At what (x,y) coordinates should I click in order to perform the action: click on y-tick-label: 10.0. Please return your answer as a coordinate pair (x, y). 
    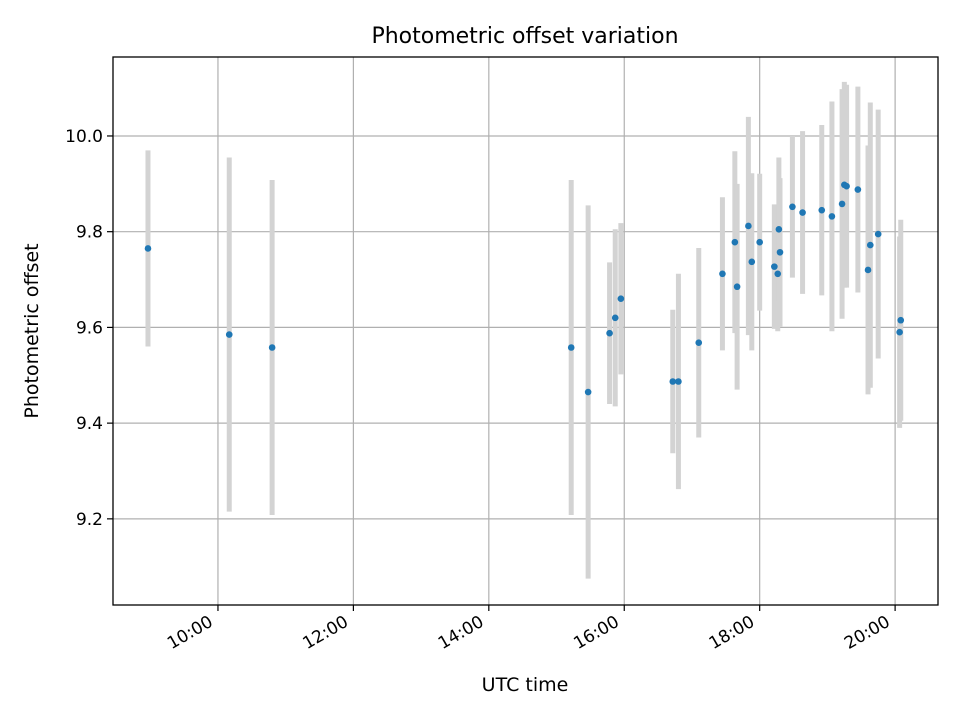
    Looking at the image, I should click on (84, 137).